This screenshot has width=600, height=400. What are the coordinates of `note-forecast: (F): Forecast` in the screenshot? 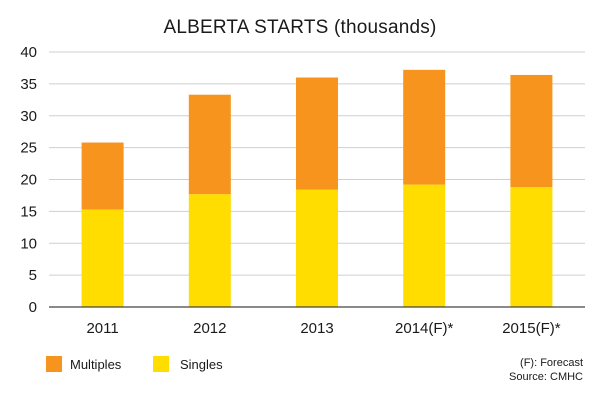 It's located at (551, 363).